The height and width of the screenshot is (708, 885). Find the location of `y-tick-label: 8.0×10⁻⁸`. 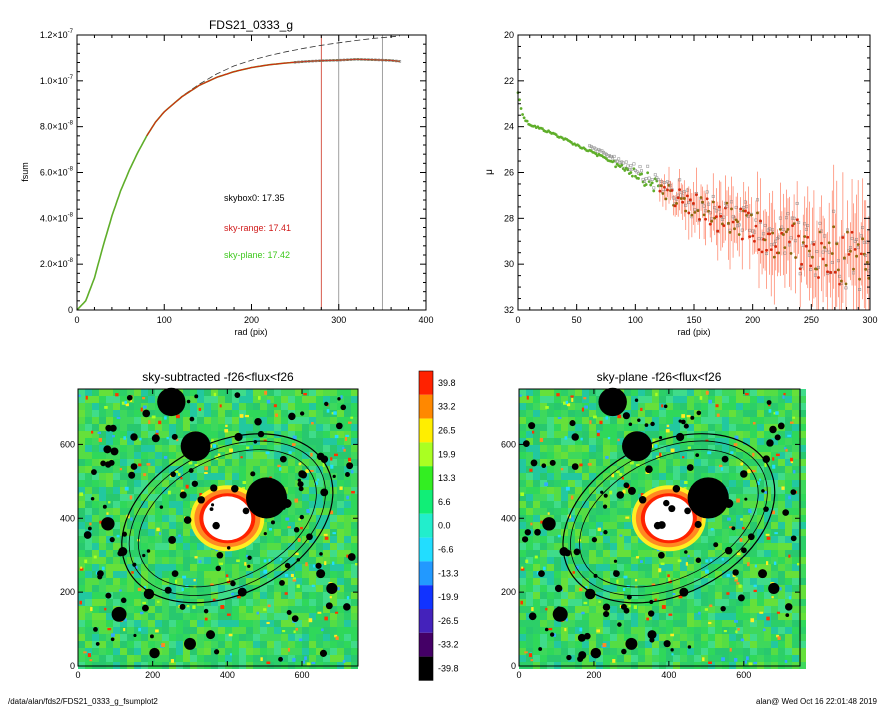

y-tick-label: 8.0×10⁻⁸ is located at coordinates (57, 126).